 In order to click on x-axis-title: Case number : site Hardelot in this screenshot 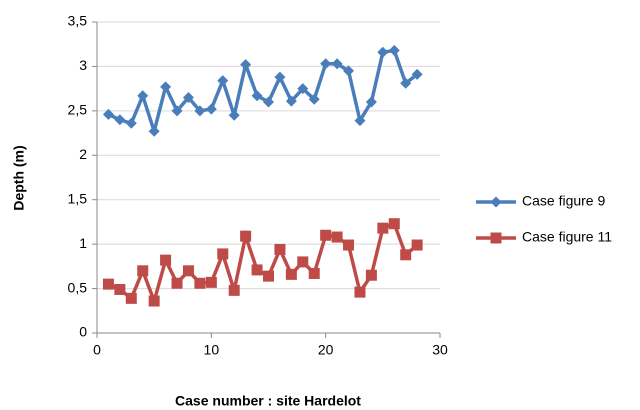, I will do `click(268, 401)`.